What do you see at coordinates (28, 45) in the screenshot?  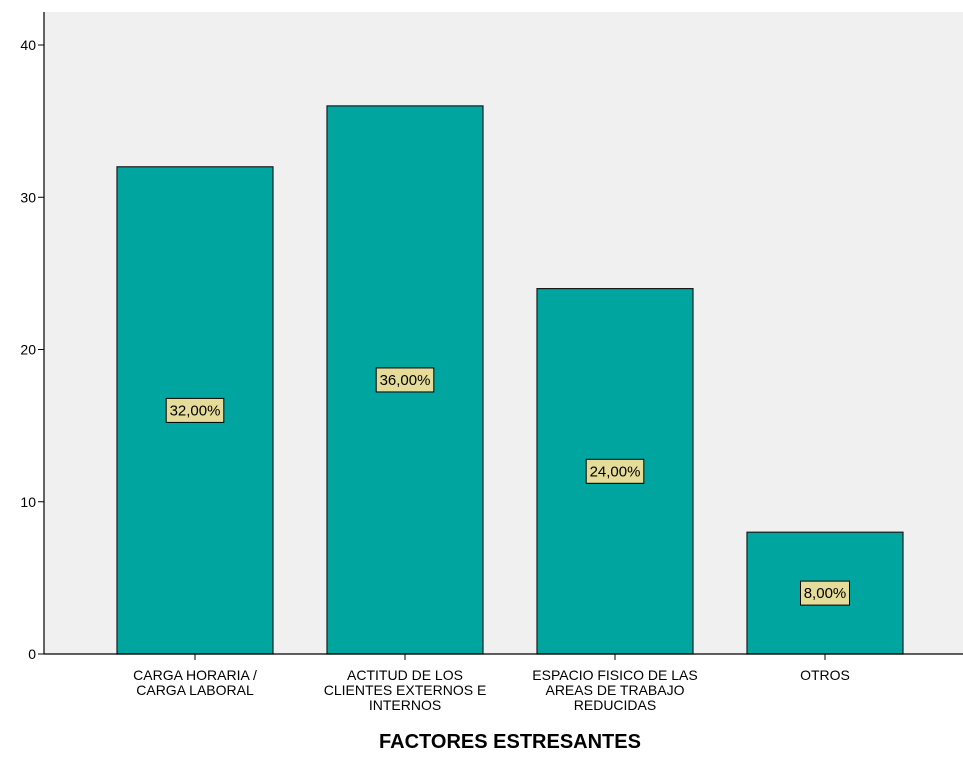 I see `y-tick-label-40: 40` at bounding box center [28, 45].